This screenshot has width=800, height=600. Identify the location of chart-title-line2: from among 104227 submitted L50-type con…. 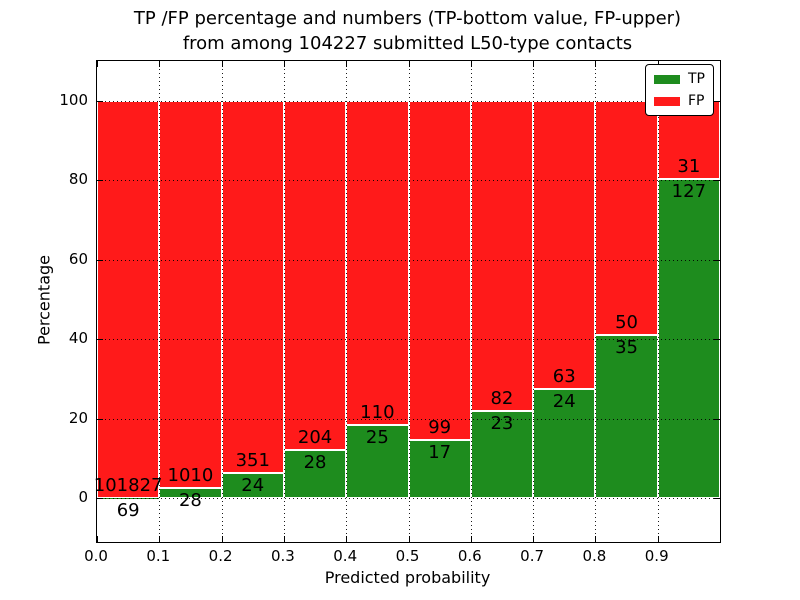
(407, 43).